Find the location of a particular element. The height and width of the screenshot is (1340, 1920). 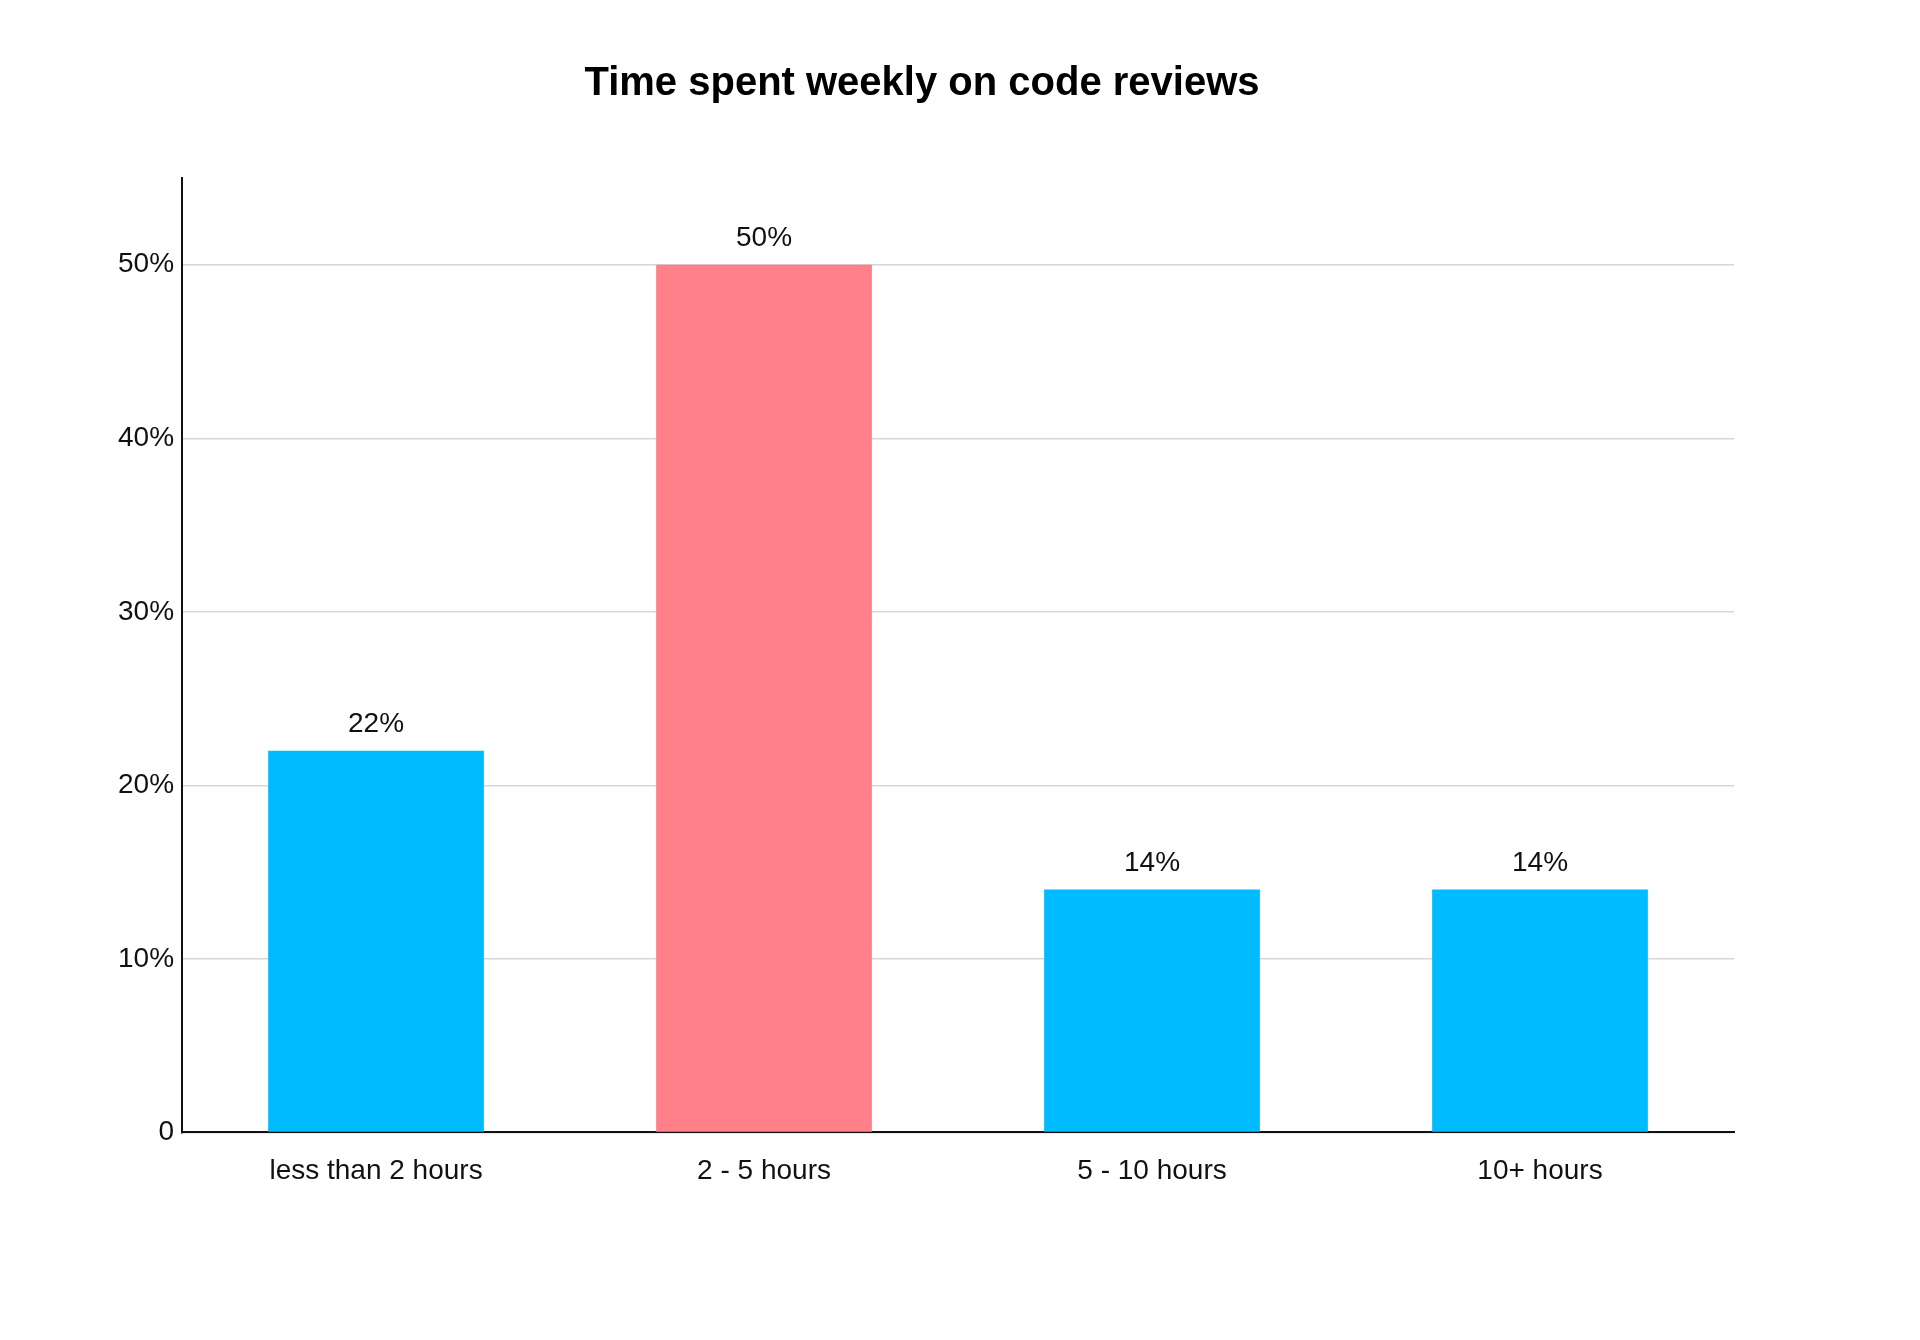

y-tick-label: 50% is located at coordinates (146, 263).